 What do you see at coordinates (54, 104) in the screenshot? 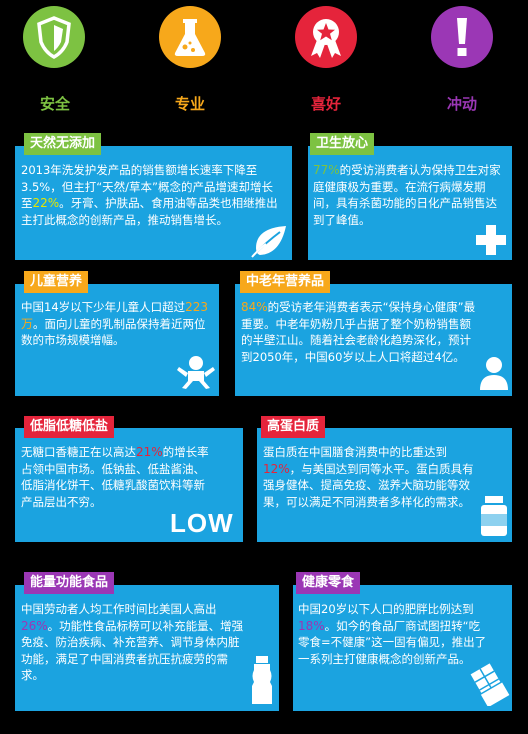
I see `category-label-safety: 安全` at bounding box center [54, 104].